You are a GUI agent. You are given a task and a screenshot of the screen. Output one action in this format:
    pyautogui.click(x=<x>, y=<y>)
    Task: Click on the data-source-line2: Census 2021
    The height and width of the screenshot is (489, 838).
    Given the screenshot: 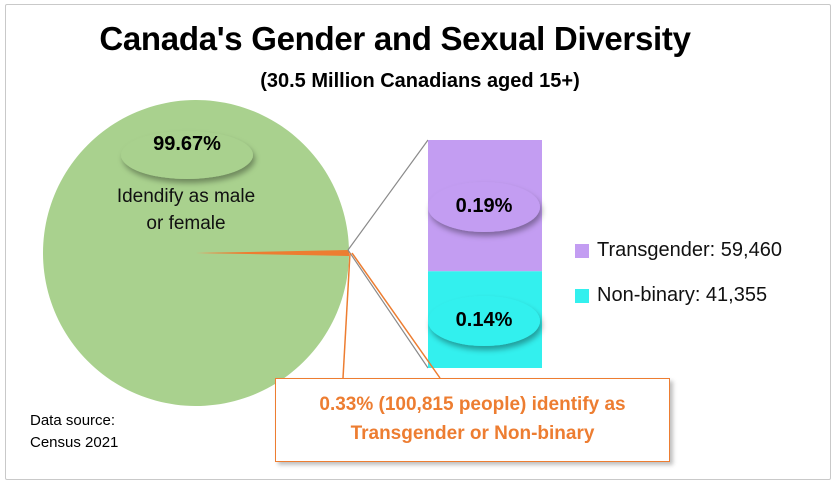 What is the action you would take?
    pyautogui.click(x=74, y=442)
    